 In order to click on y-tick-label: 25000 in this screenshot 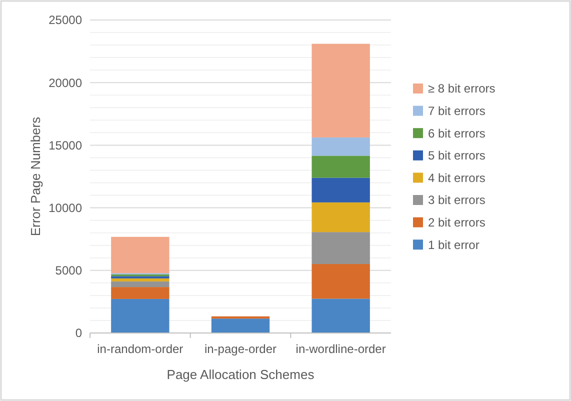, I will do `click(65, 20)`.